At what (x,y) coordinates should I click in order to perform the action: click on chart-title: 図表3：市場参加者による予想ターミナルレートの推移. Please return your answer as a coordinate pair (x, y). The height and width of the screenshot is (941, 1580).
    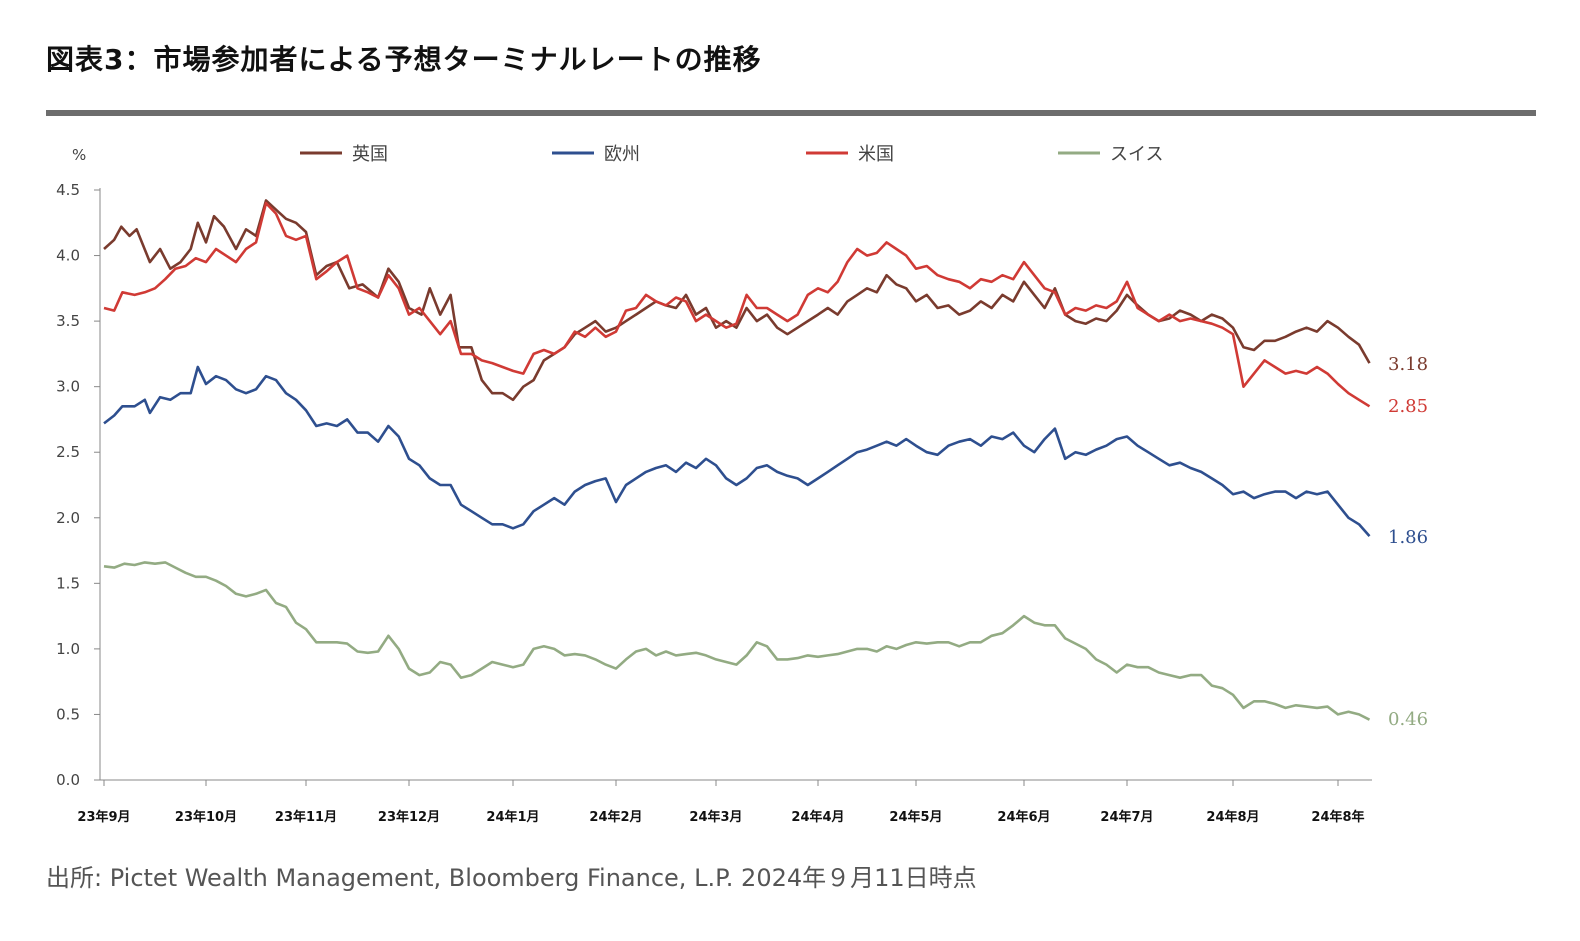
    Looking at the image, I should click on (404, 59).